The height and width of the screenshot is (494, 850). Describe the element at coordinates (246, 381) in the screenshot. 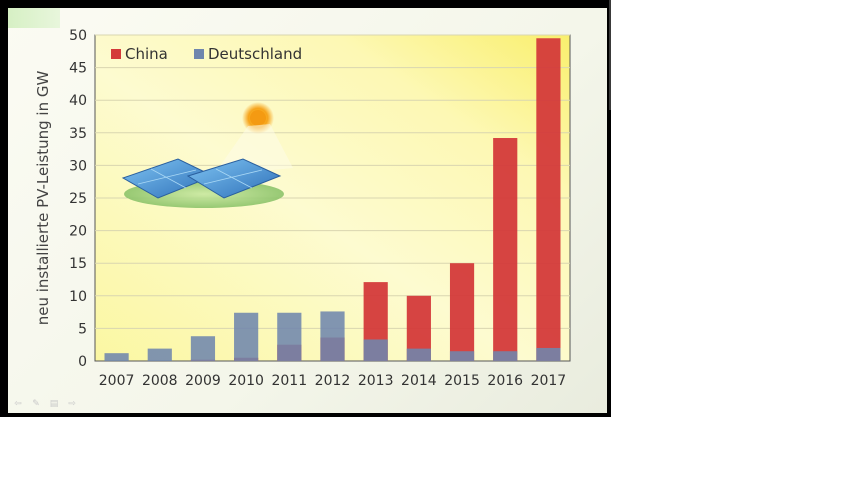

I see `x-tick-label: 2010` at that location.